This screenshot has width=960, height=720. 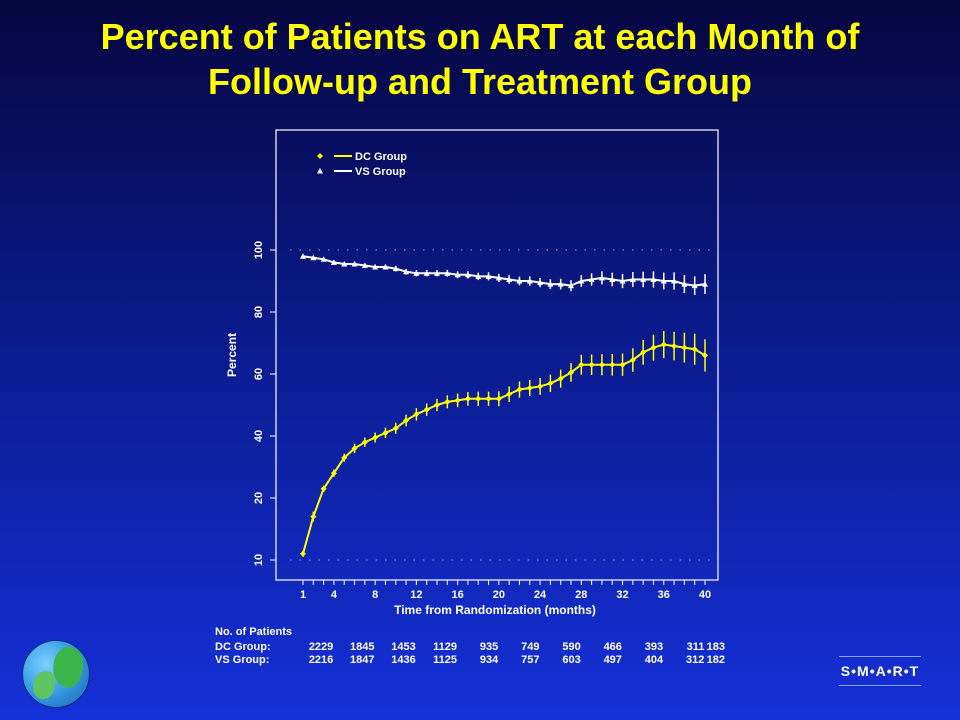 What do you see at coordinates (530, 647) in the screenshot?
I see `patient-count-cell: 749` at bounding box center [530, 647].